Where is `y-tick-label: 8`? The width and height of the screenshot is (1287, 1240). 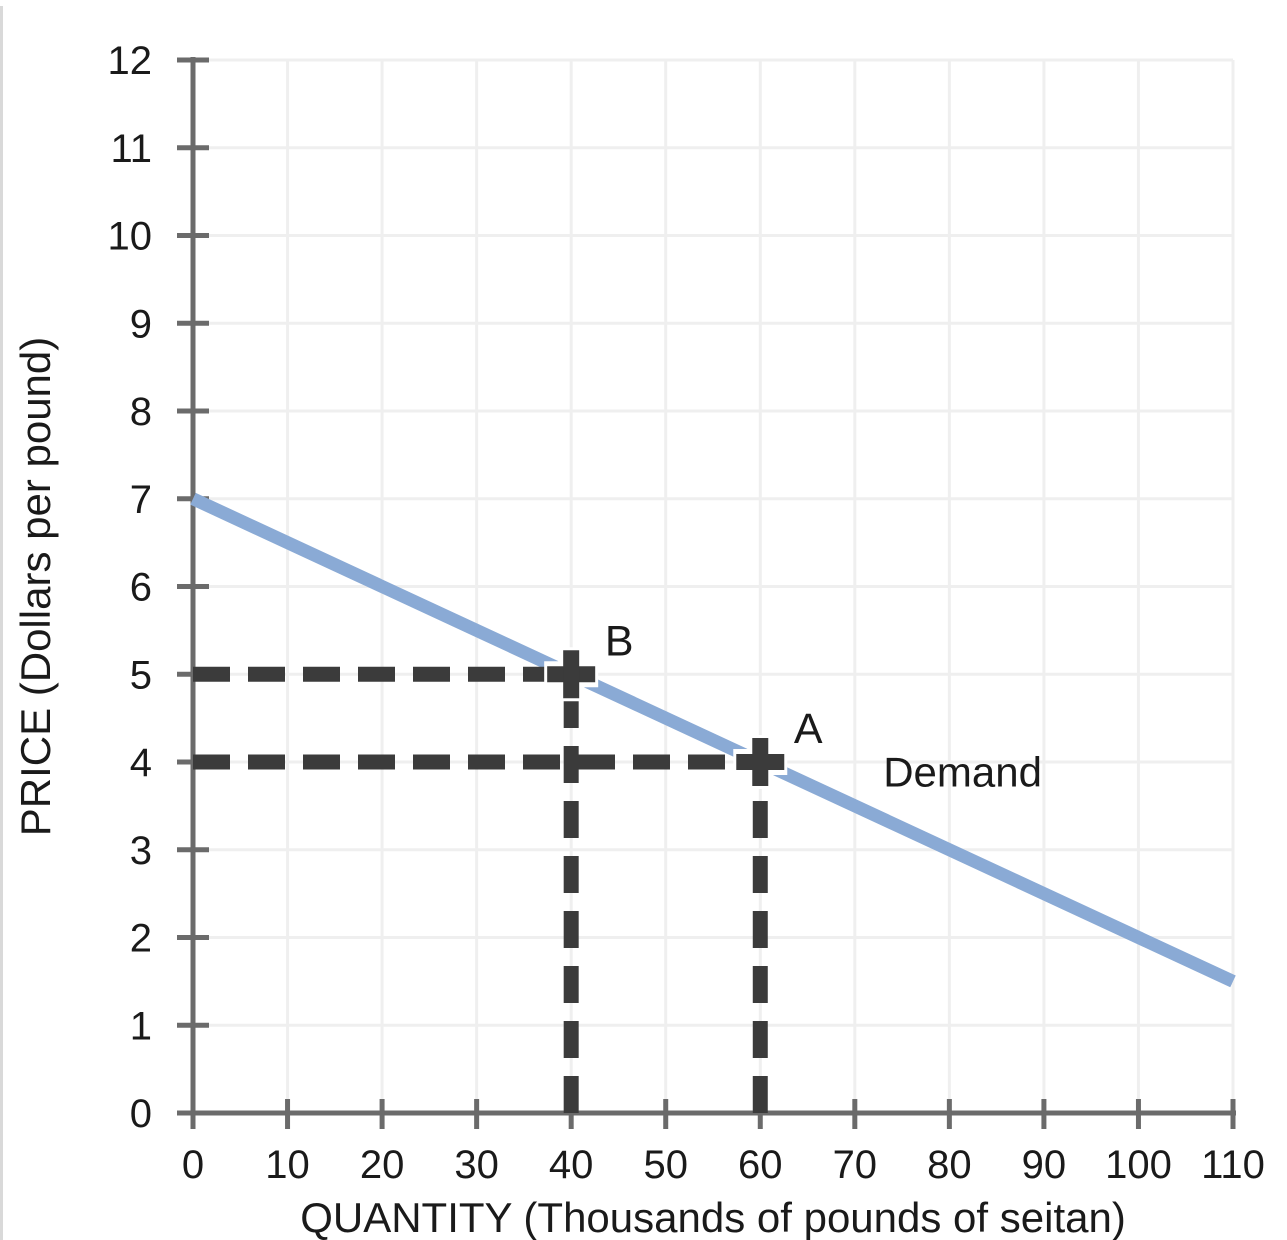 y-tick-label: 8 is located at coordinates (141, 412).